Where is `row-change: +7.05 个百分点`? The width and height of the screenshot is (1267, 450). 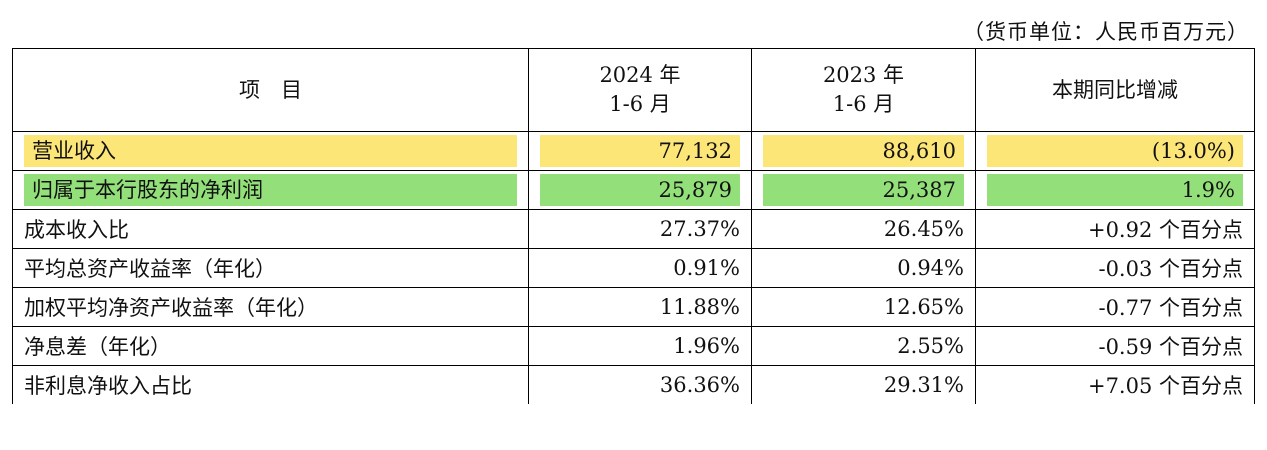
row-change: +7.05 个百分点 is located at coordinates (1115, 384).